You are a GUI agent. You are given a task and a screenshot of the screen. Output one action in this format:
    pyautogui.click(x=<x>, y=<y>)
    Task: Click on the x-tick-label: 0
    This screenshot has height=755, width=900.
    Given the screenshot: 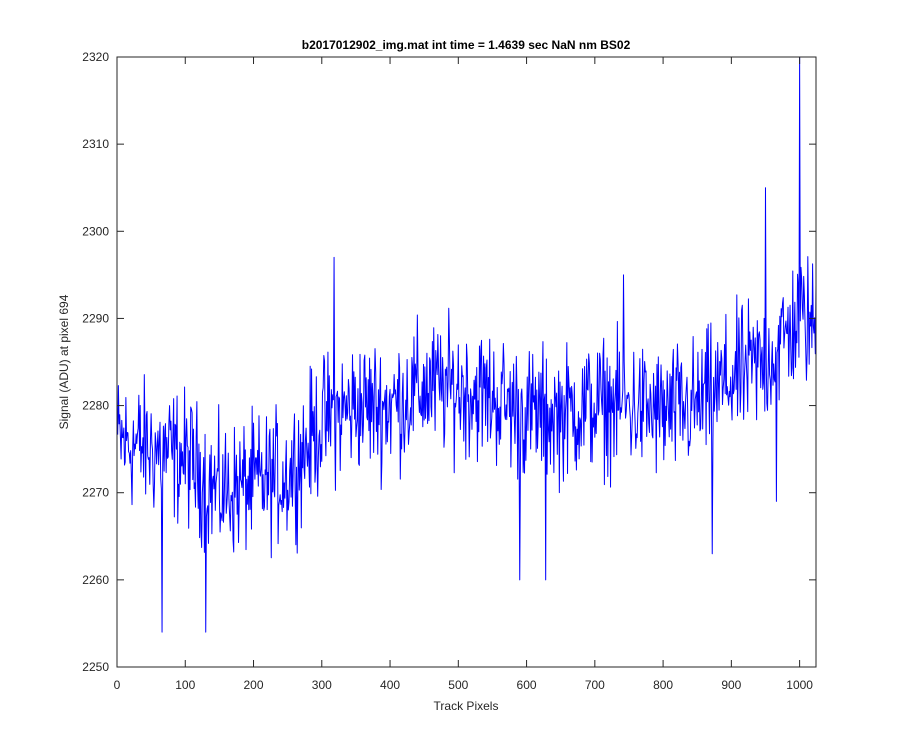 What is the action you would take?
    pyautogui.click(x=117, y=685)
    